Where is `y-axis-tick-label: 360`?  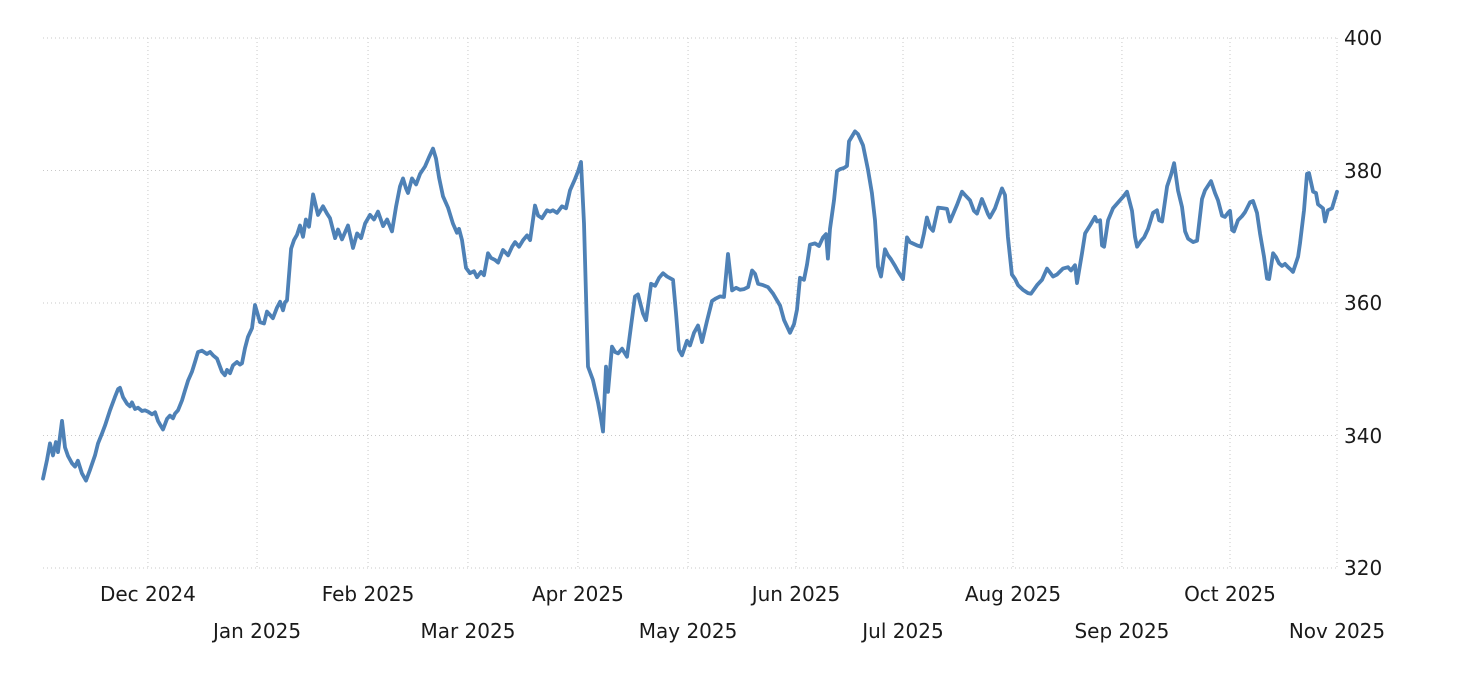
y-axis-tick-label: 360 is located at coordinates (1363, 303).